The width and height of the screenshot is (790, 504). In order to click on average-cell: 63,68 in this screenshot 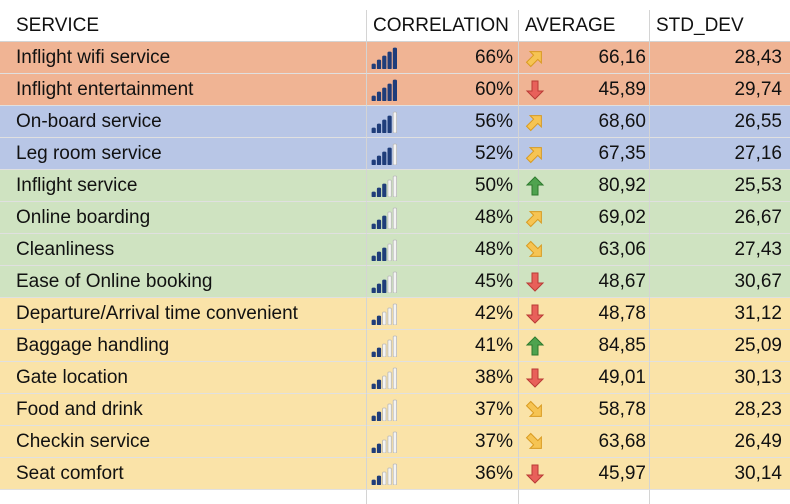, I will do `click(584, 442)`.